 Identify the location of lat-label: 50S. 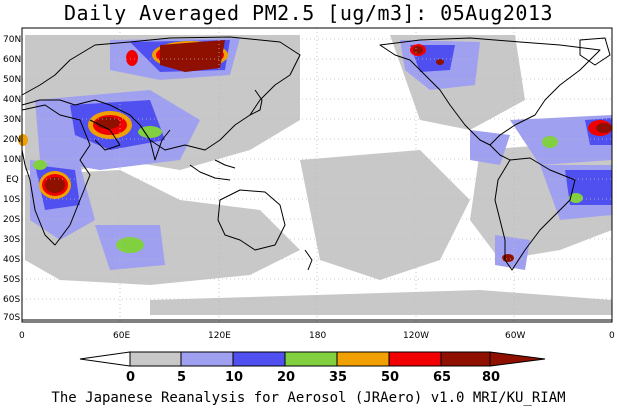
(11, 280).